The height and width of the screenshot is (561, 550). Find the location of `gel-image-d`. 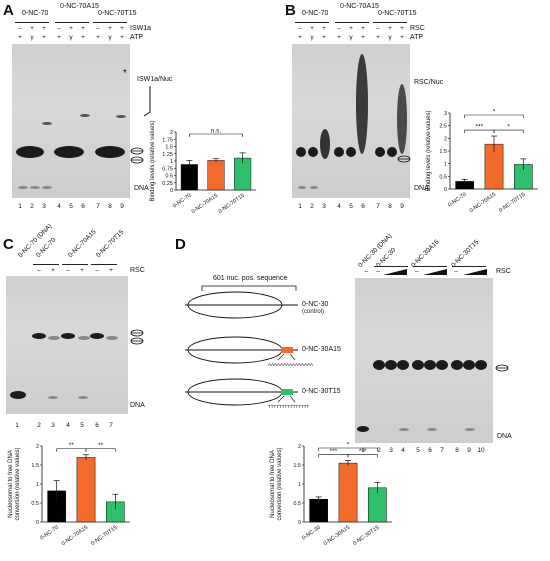

gel-image-d is located at coordinates (424, 360).